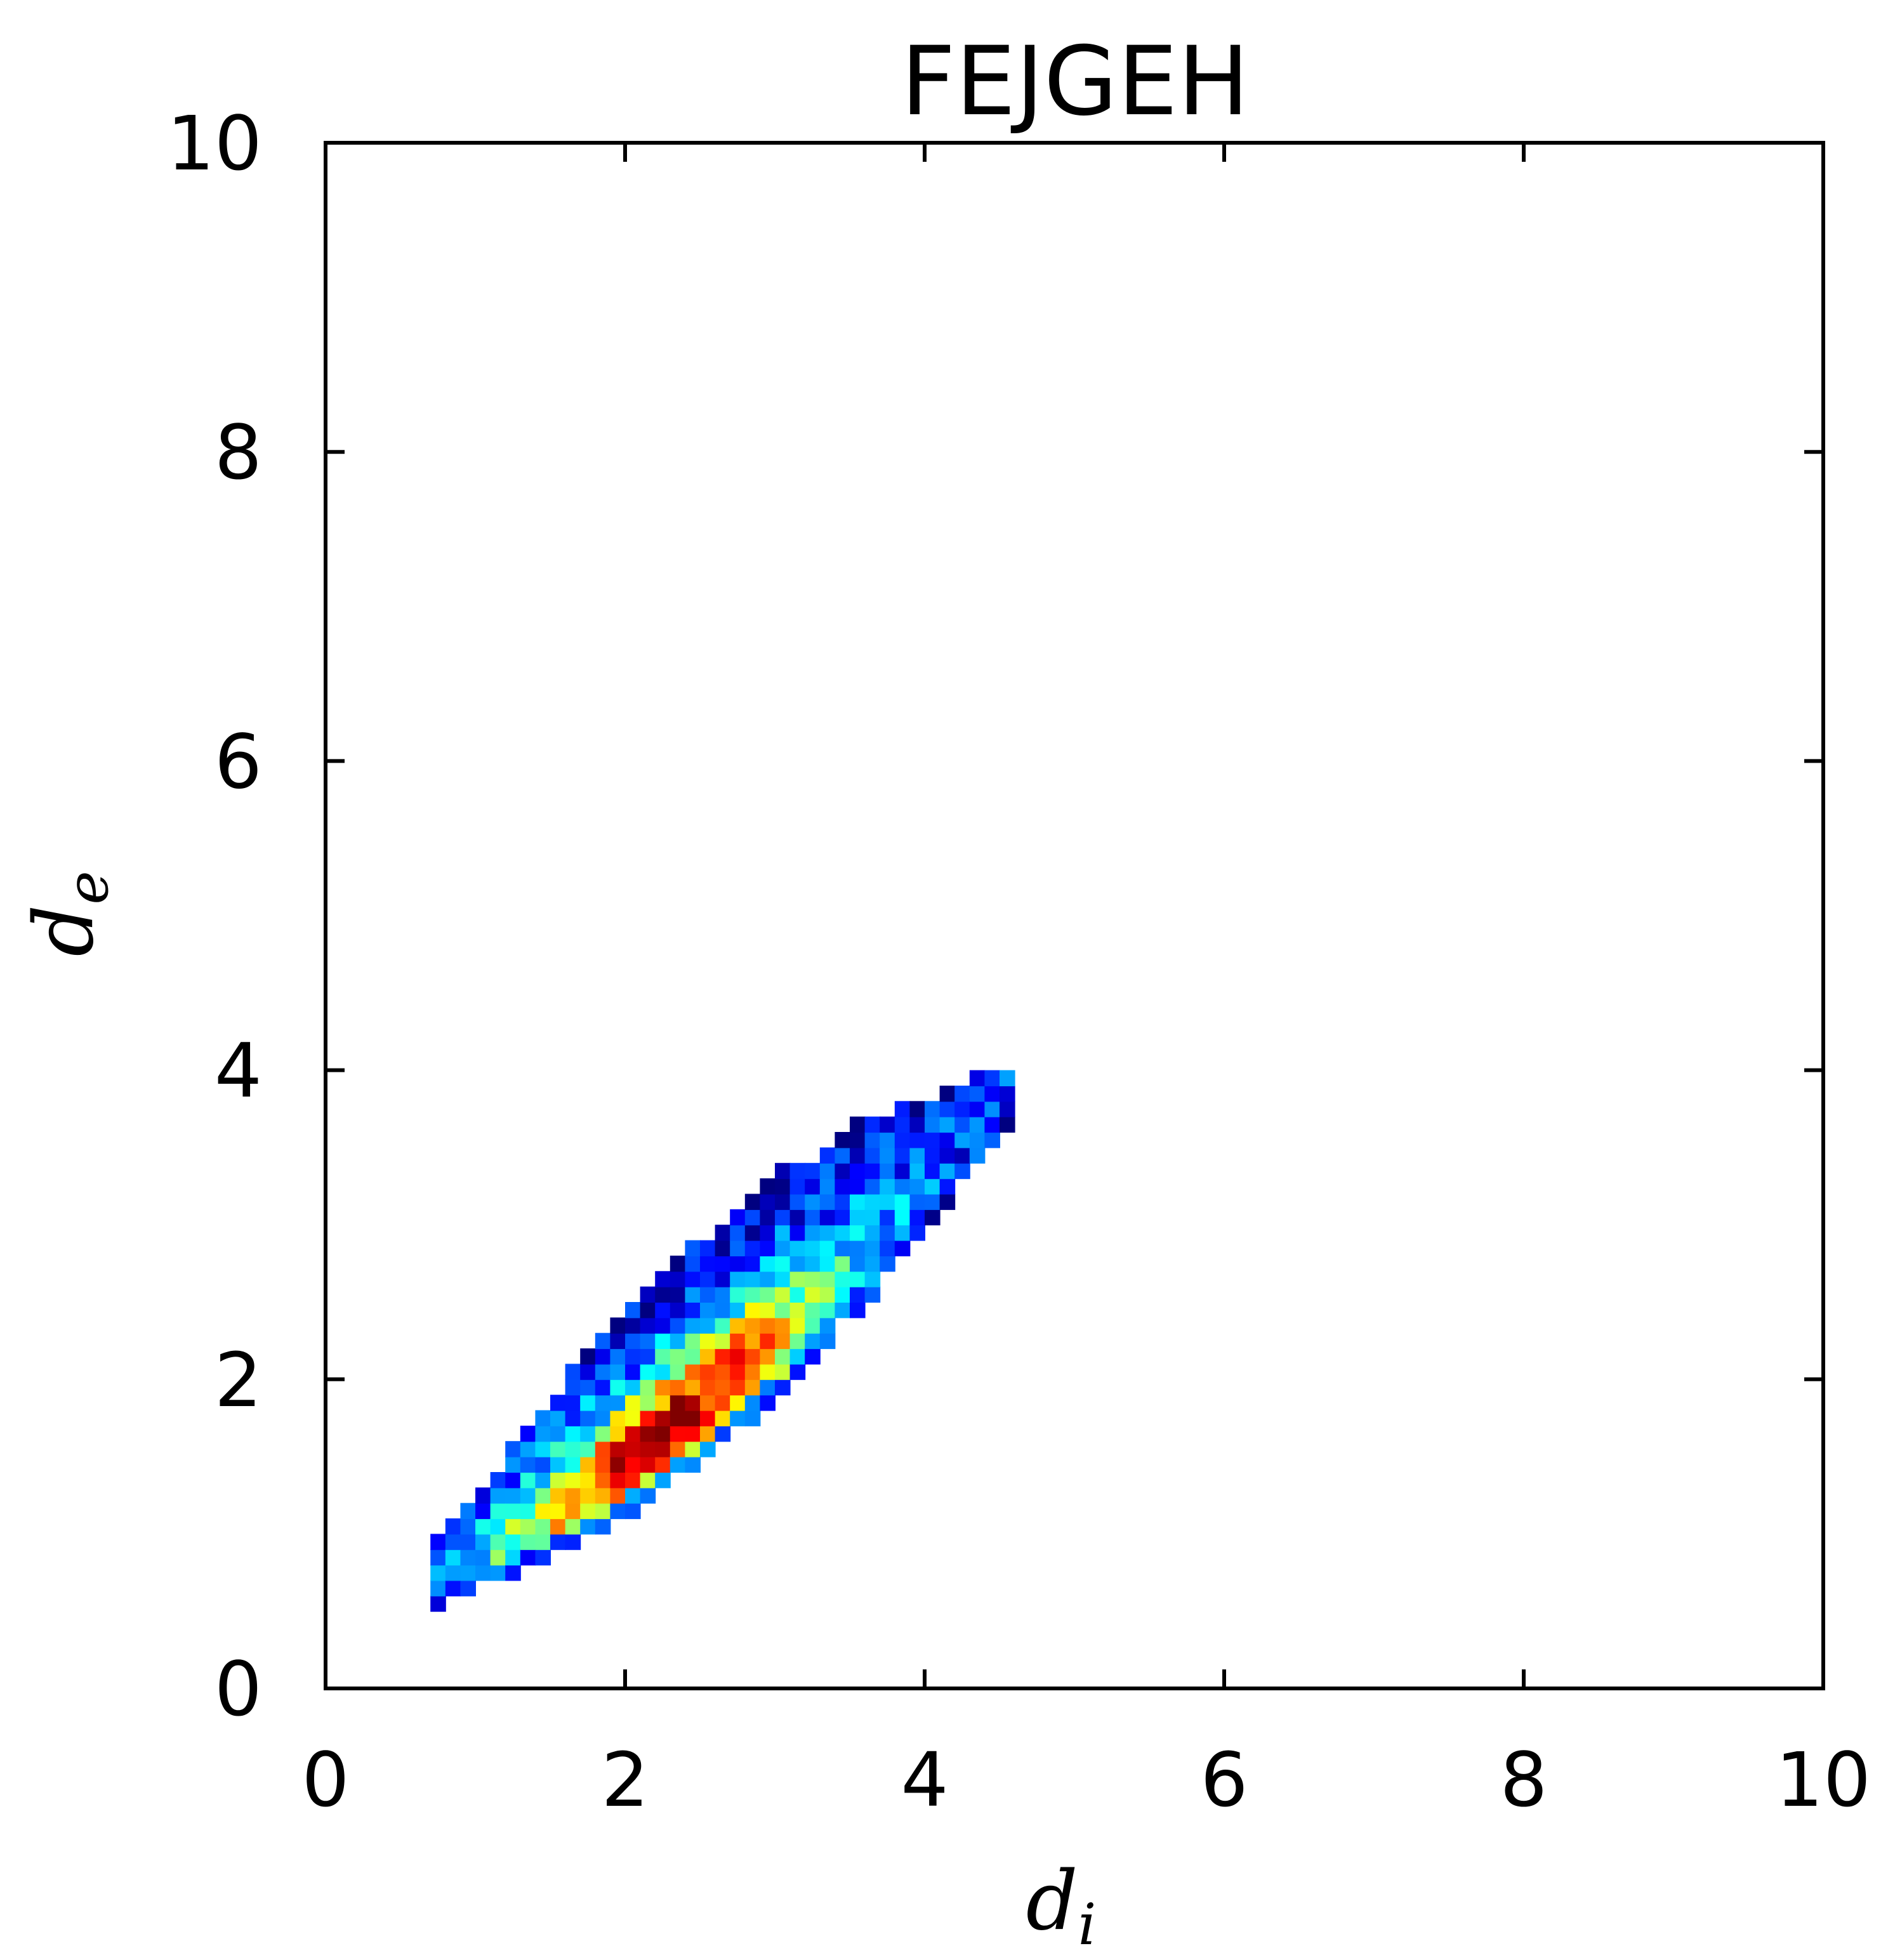  Describe the element at coordinates (64, 931) in the screenshot. I see `y-axis-label-symbol: d` at that location.